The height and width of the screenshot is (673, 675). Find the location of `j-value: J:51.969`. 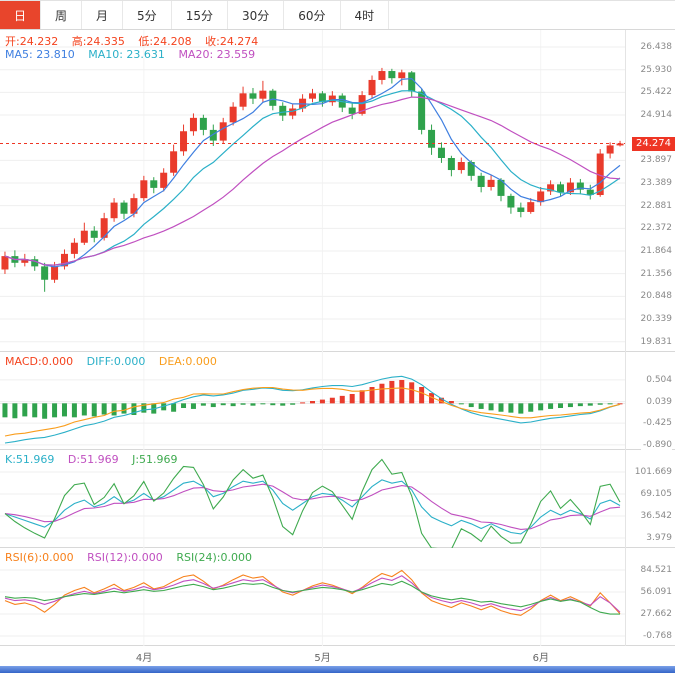

j-value: J:51.969 is located at coordinates (155, 459).